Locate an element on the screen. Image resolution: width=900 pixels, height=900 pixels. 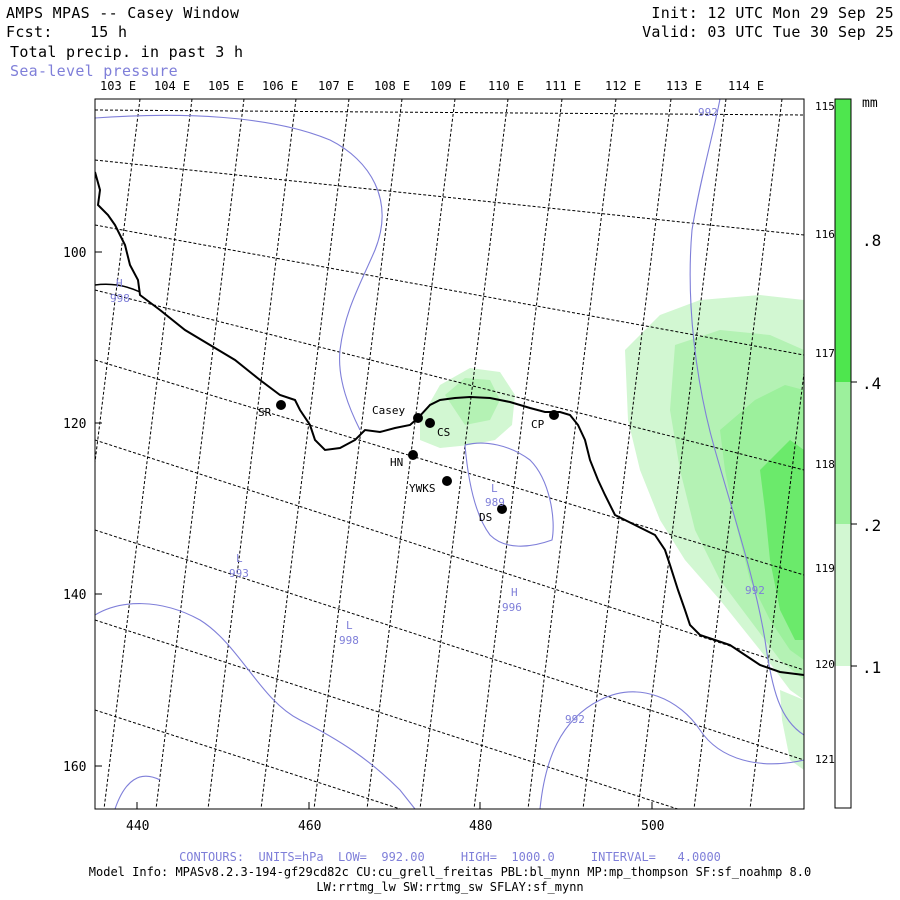
station-marker-ds is located at coordinates (502, 509).